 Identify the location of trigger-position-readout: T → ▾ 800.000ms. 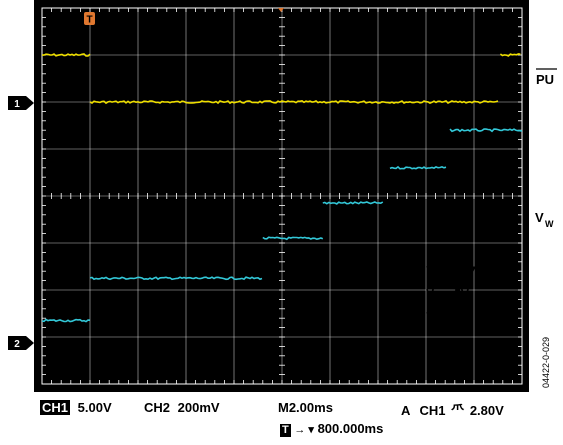
(331, 429).